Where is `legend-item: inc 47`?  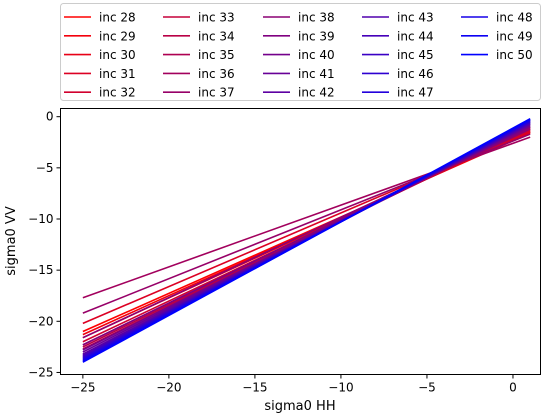
legend-item: inc 47 is located at coordinates (398, 93).